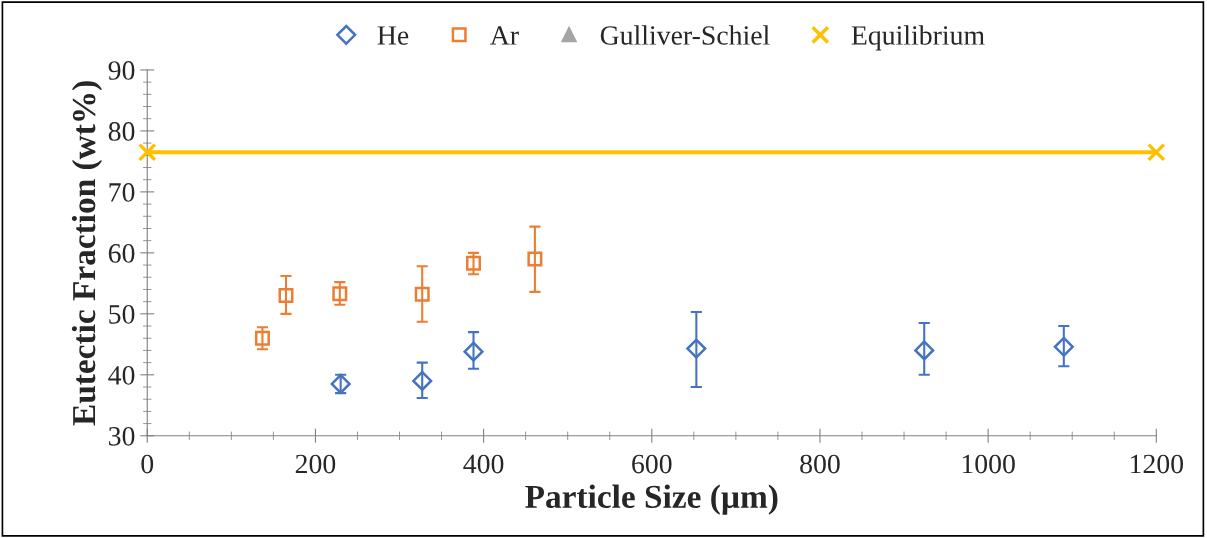 Image resolution: width=1207 pixels, height=538 pixels. What do you see at coordinates (483, 464) in the screenshot?
I see `x-tick-label: 400` at bounding box center [483, 464].